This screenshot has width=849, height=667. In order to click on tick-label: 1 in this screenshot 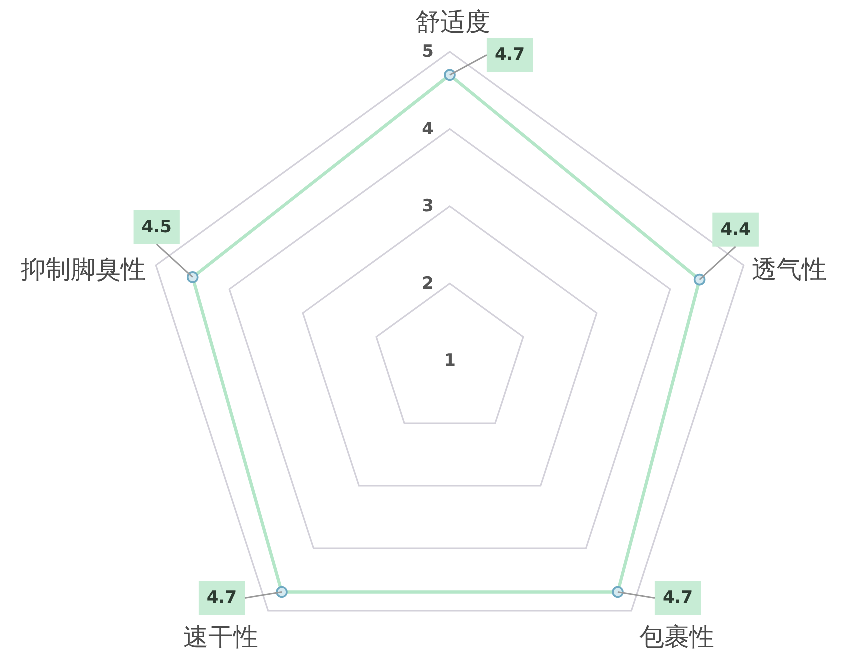, I will do `click(450, 361)`.